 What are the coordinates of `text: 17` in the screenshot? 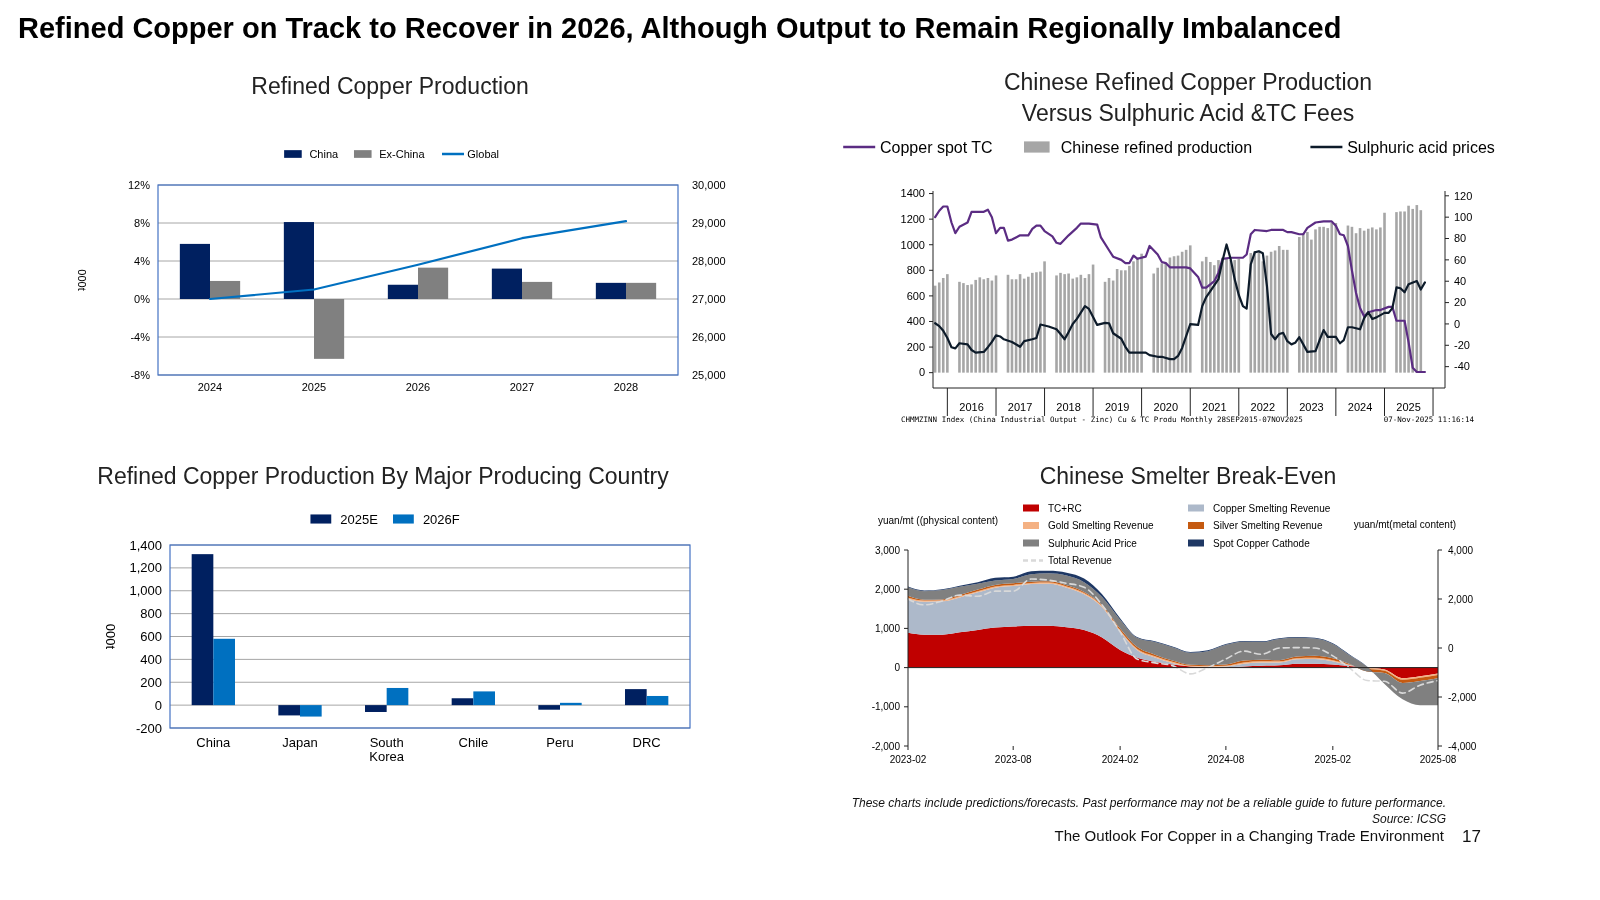 It's located at (1471, 836).